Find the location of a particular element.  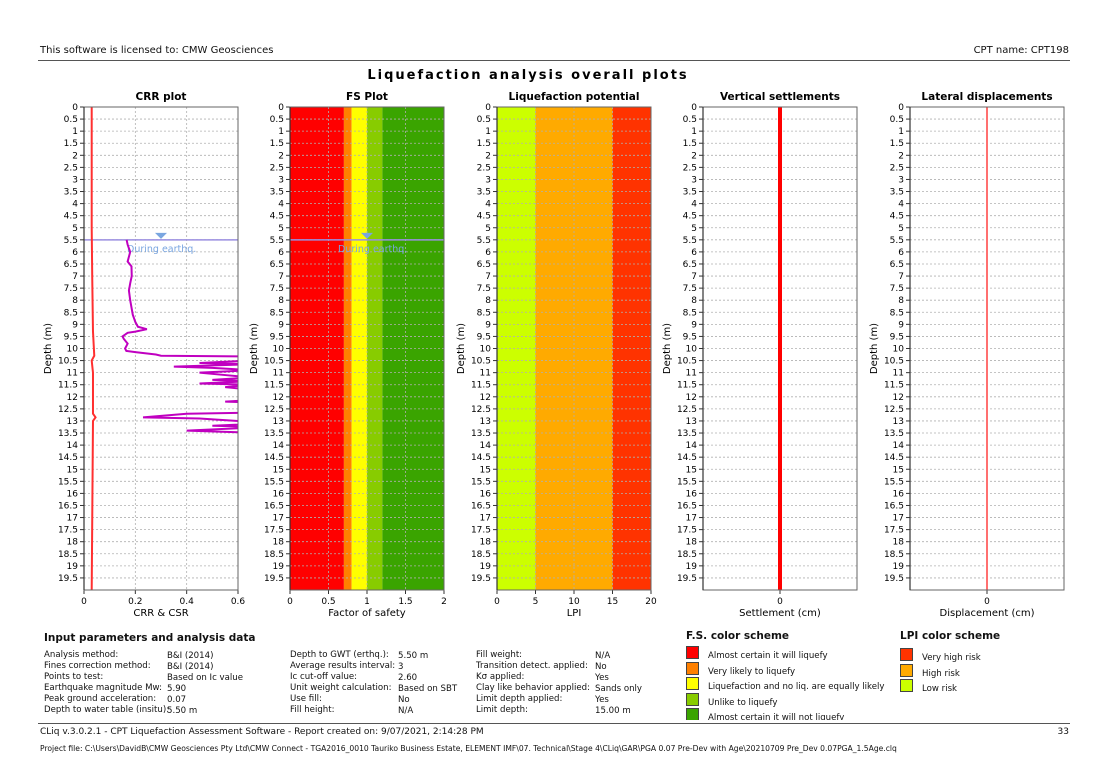

lateral-xlabel: Displacement (cm) is located at coordinates (987, 613).